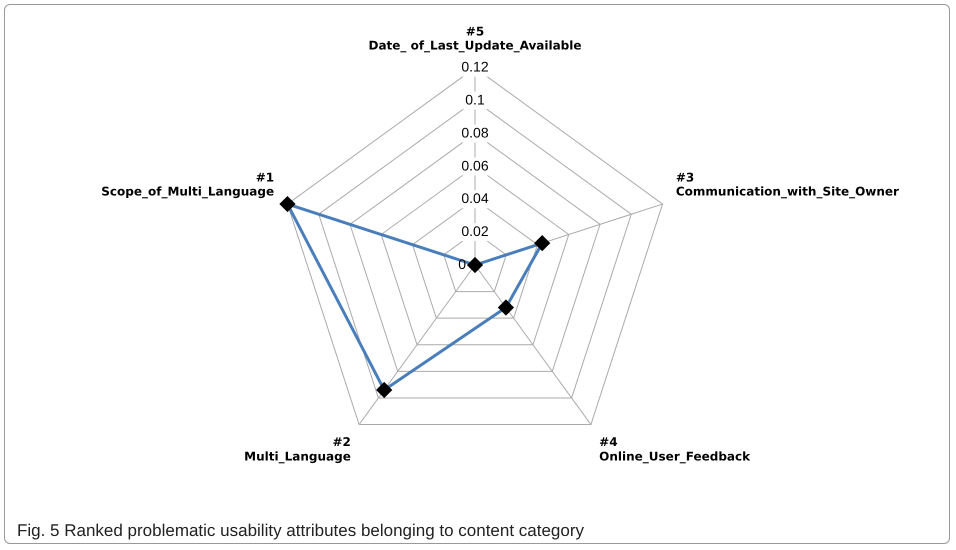  What do you see at coordinates (300, 531) in the screenshot?
I see `caption: Fig. 5 Ranked problematic usability attributes belonging to content category` at bounding box center [300, 531].